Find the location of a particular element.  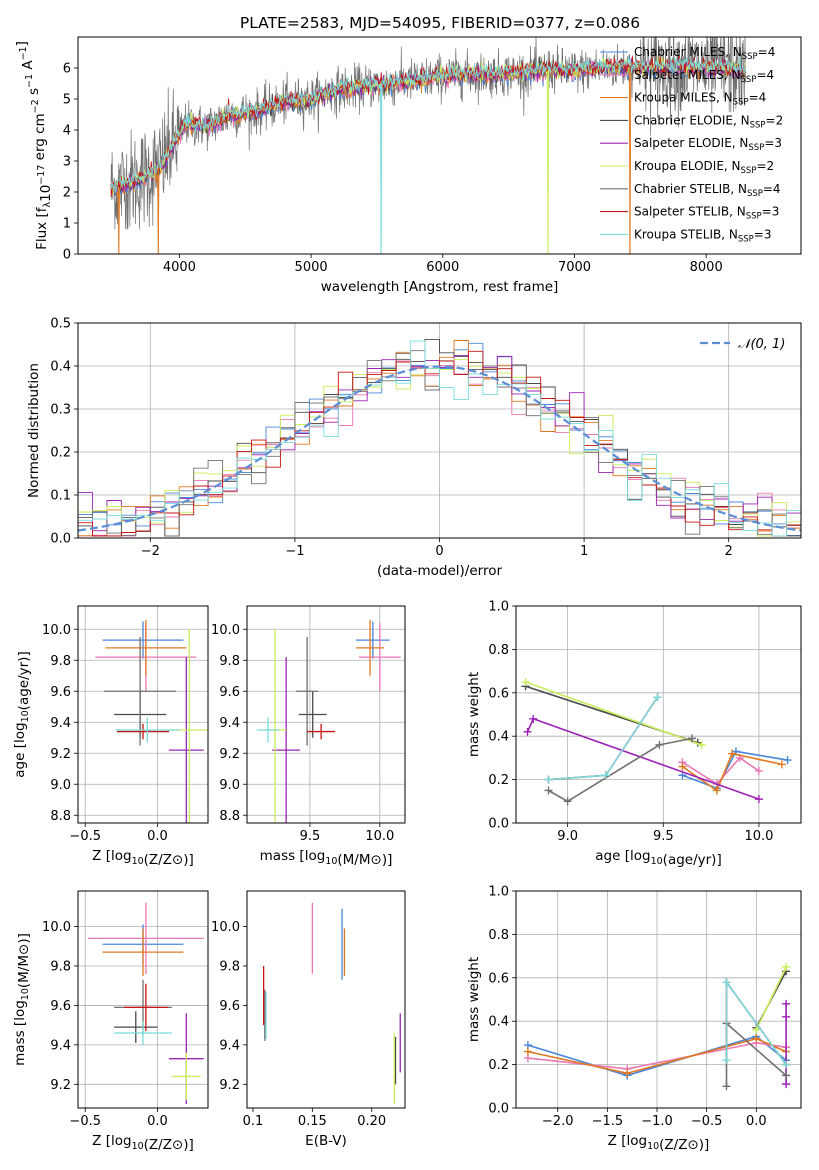

x-tick-label: 4000 is located at coordinates (179, 267).